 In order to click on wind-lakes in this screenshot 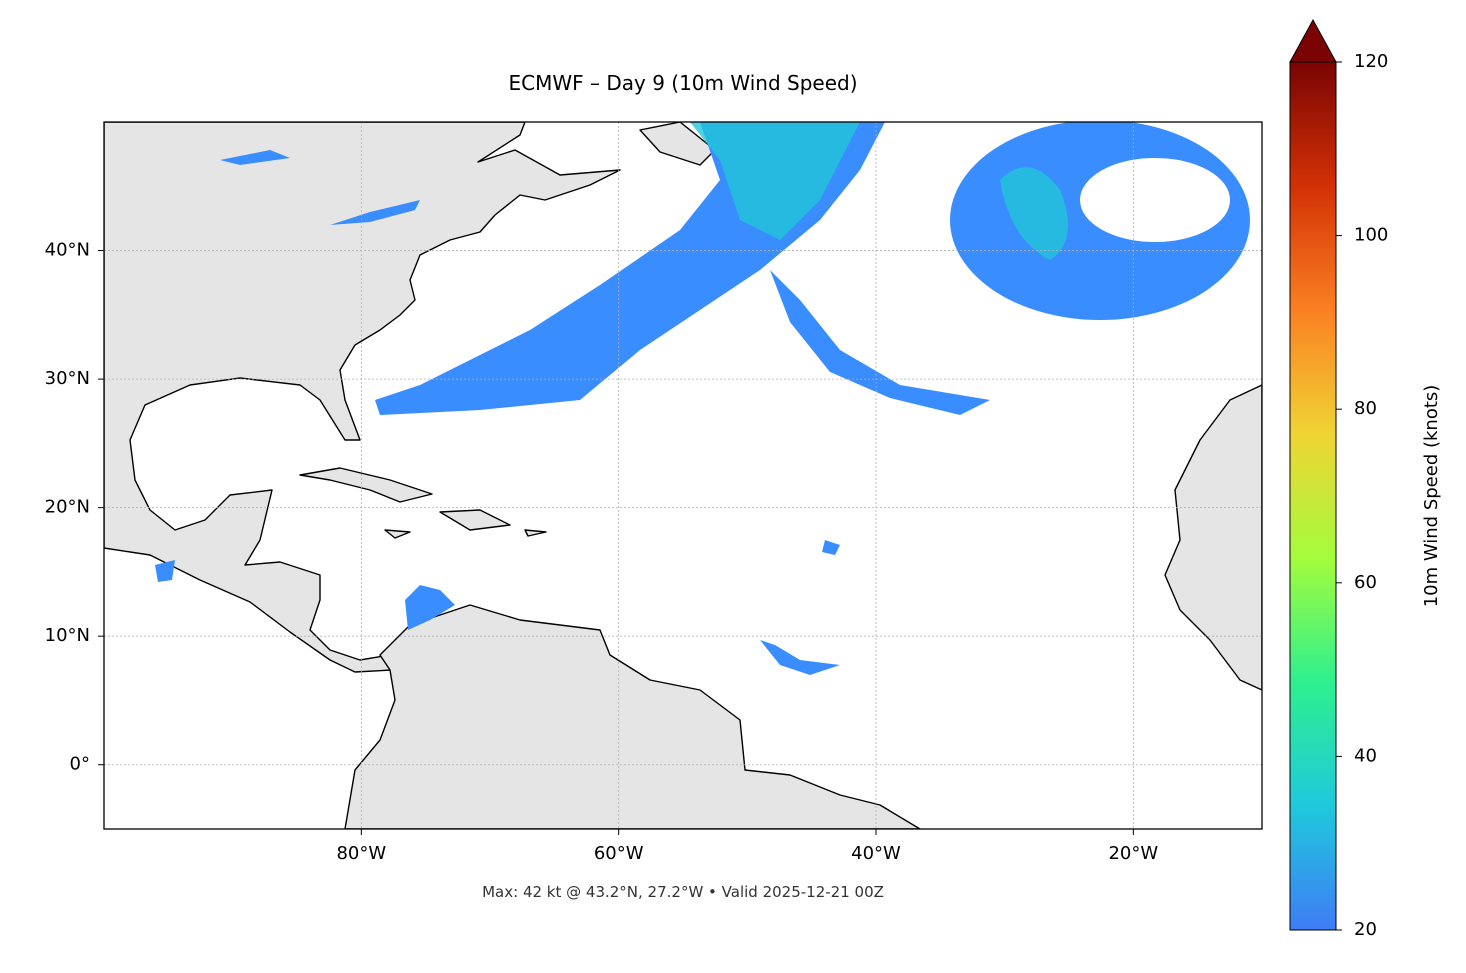, I will do `click(320, 187)`.